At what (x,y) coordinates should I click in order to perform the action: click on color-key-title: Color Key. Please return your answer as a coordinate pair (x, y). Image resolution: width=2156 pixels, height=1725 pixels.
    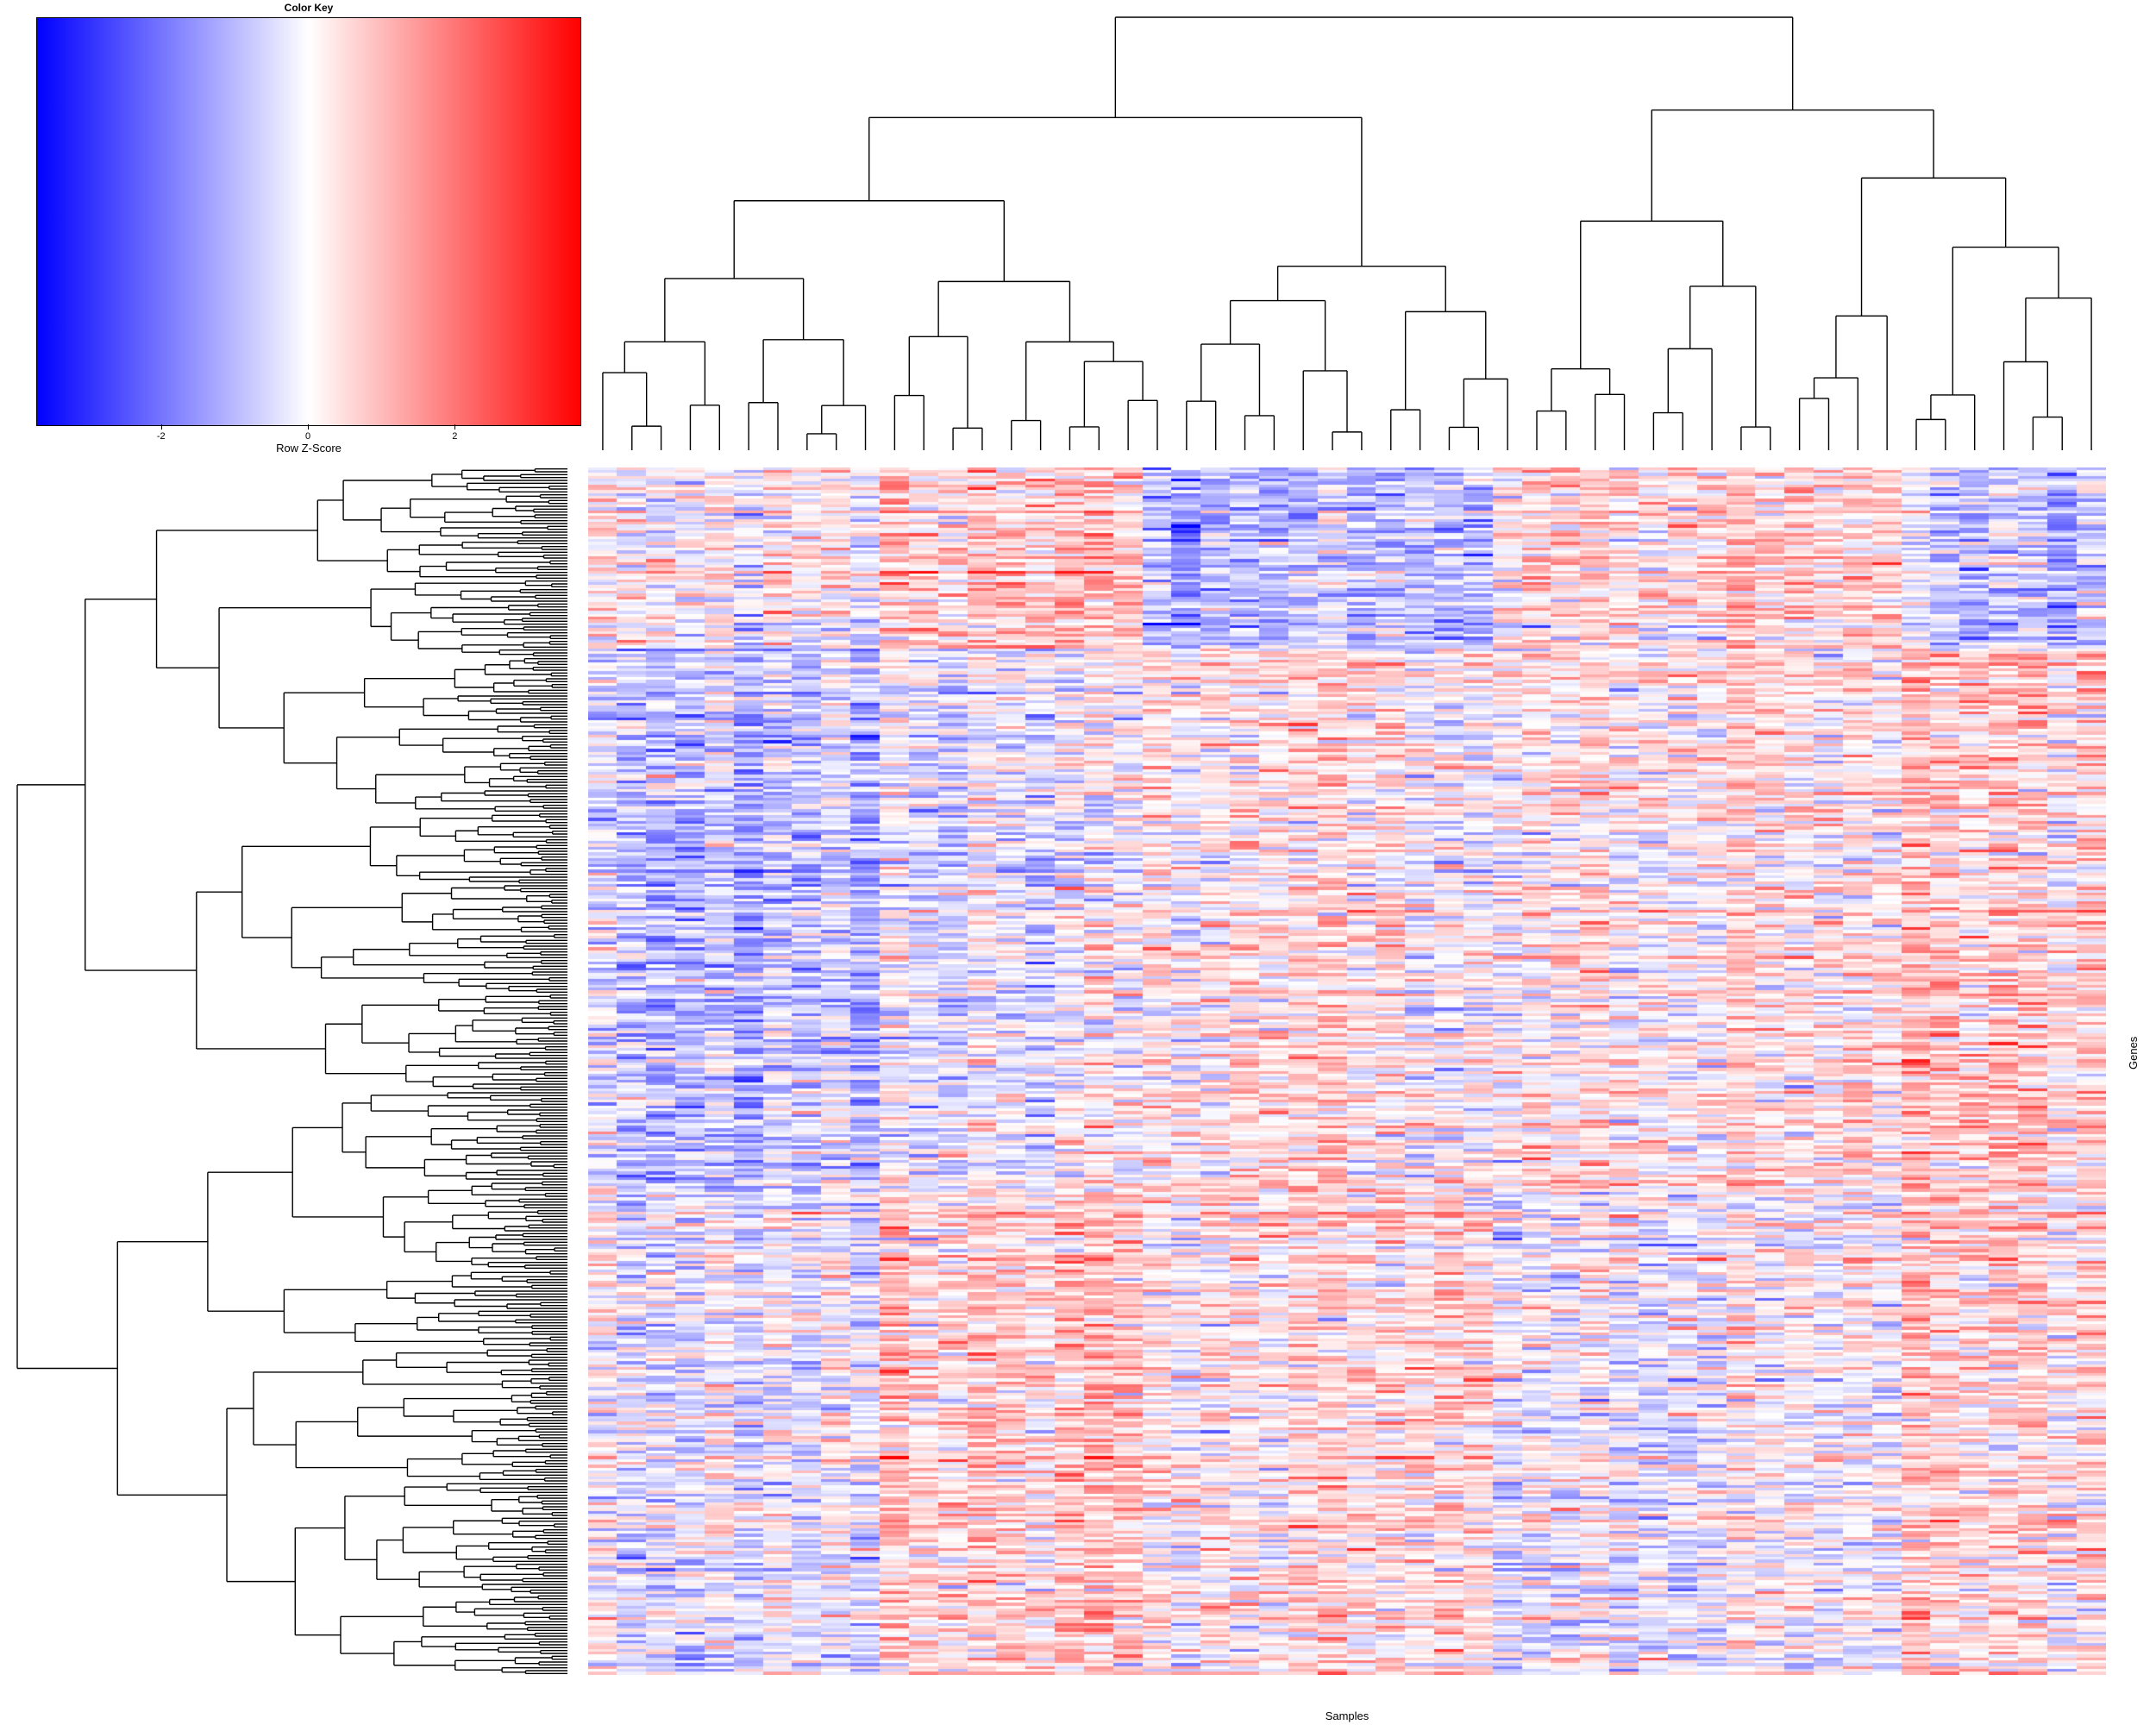
    Looking at the image, I should click on (309, 8).